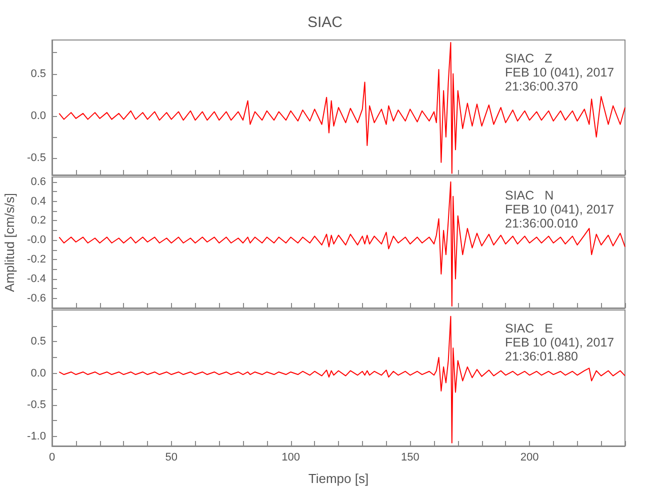 Image resolution: width=650 pixels, height=500 pixels. Describe the element at coordinates (38, 201) in the screenshot. I see `y-tick-label: 0.4` at that location.